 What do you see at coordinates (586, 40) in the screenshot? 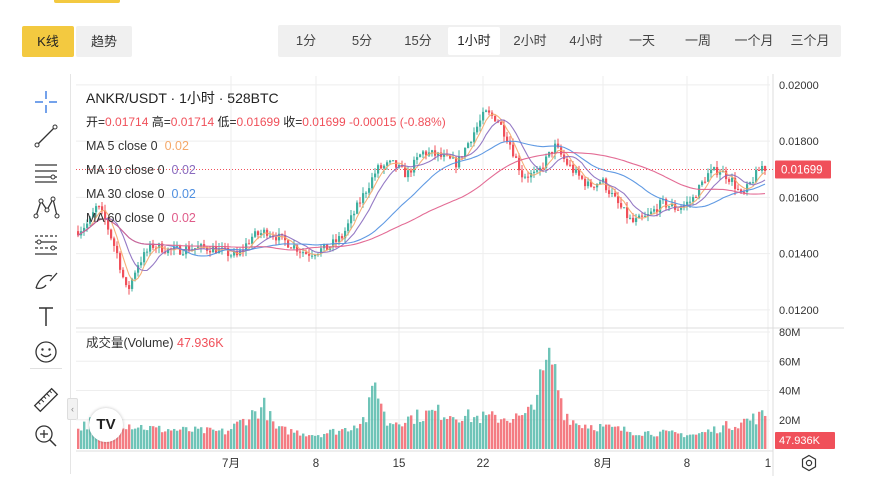
I see `interval-tab-5: 4小时` at bounding box center [586, 40].